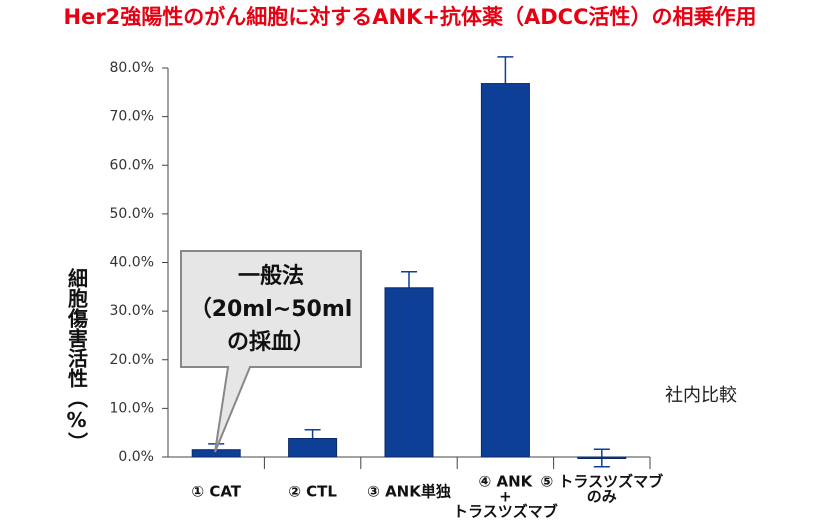  I want to click on note: 社内比較, so click(701, 395).